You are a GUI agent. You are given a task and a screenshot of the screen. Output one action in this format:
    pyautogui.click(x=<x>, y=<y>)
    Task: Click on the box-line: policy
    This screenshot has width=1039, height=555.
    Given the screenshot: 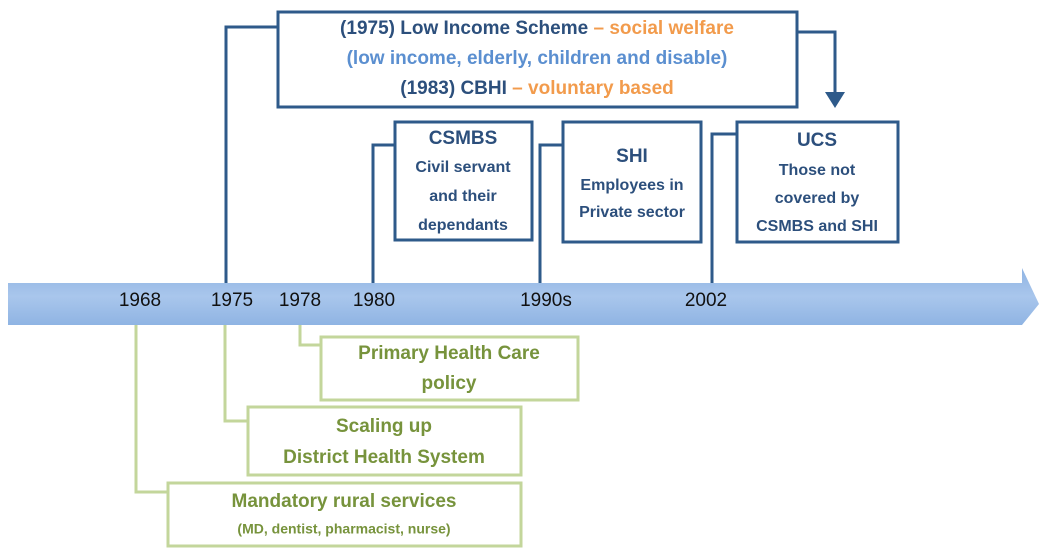 What is the action you would take?
    pyautogui.click(x=449, y=383)
    